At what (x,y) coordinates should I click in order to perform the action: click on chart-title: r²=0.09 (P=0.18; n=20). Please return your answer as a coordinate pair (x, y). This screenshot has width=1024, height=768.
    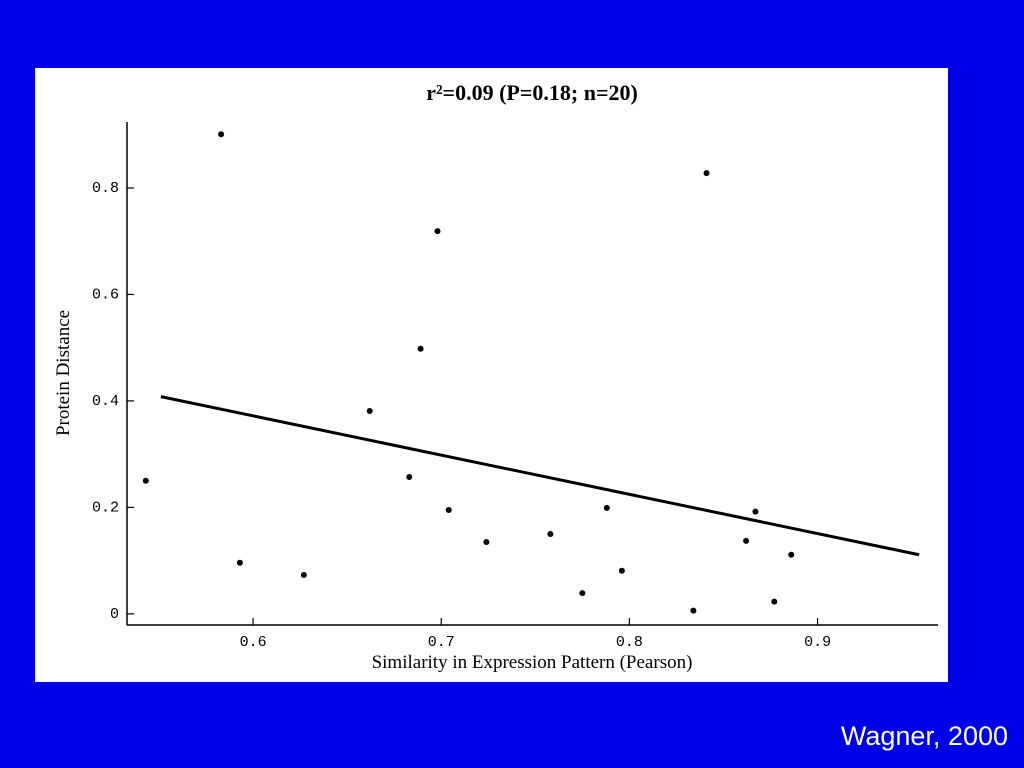
    Looking at the image, I should click on (532, 92).